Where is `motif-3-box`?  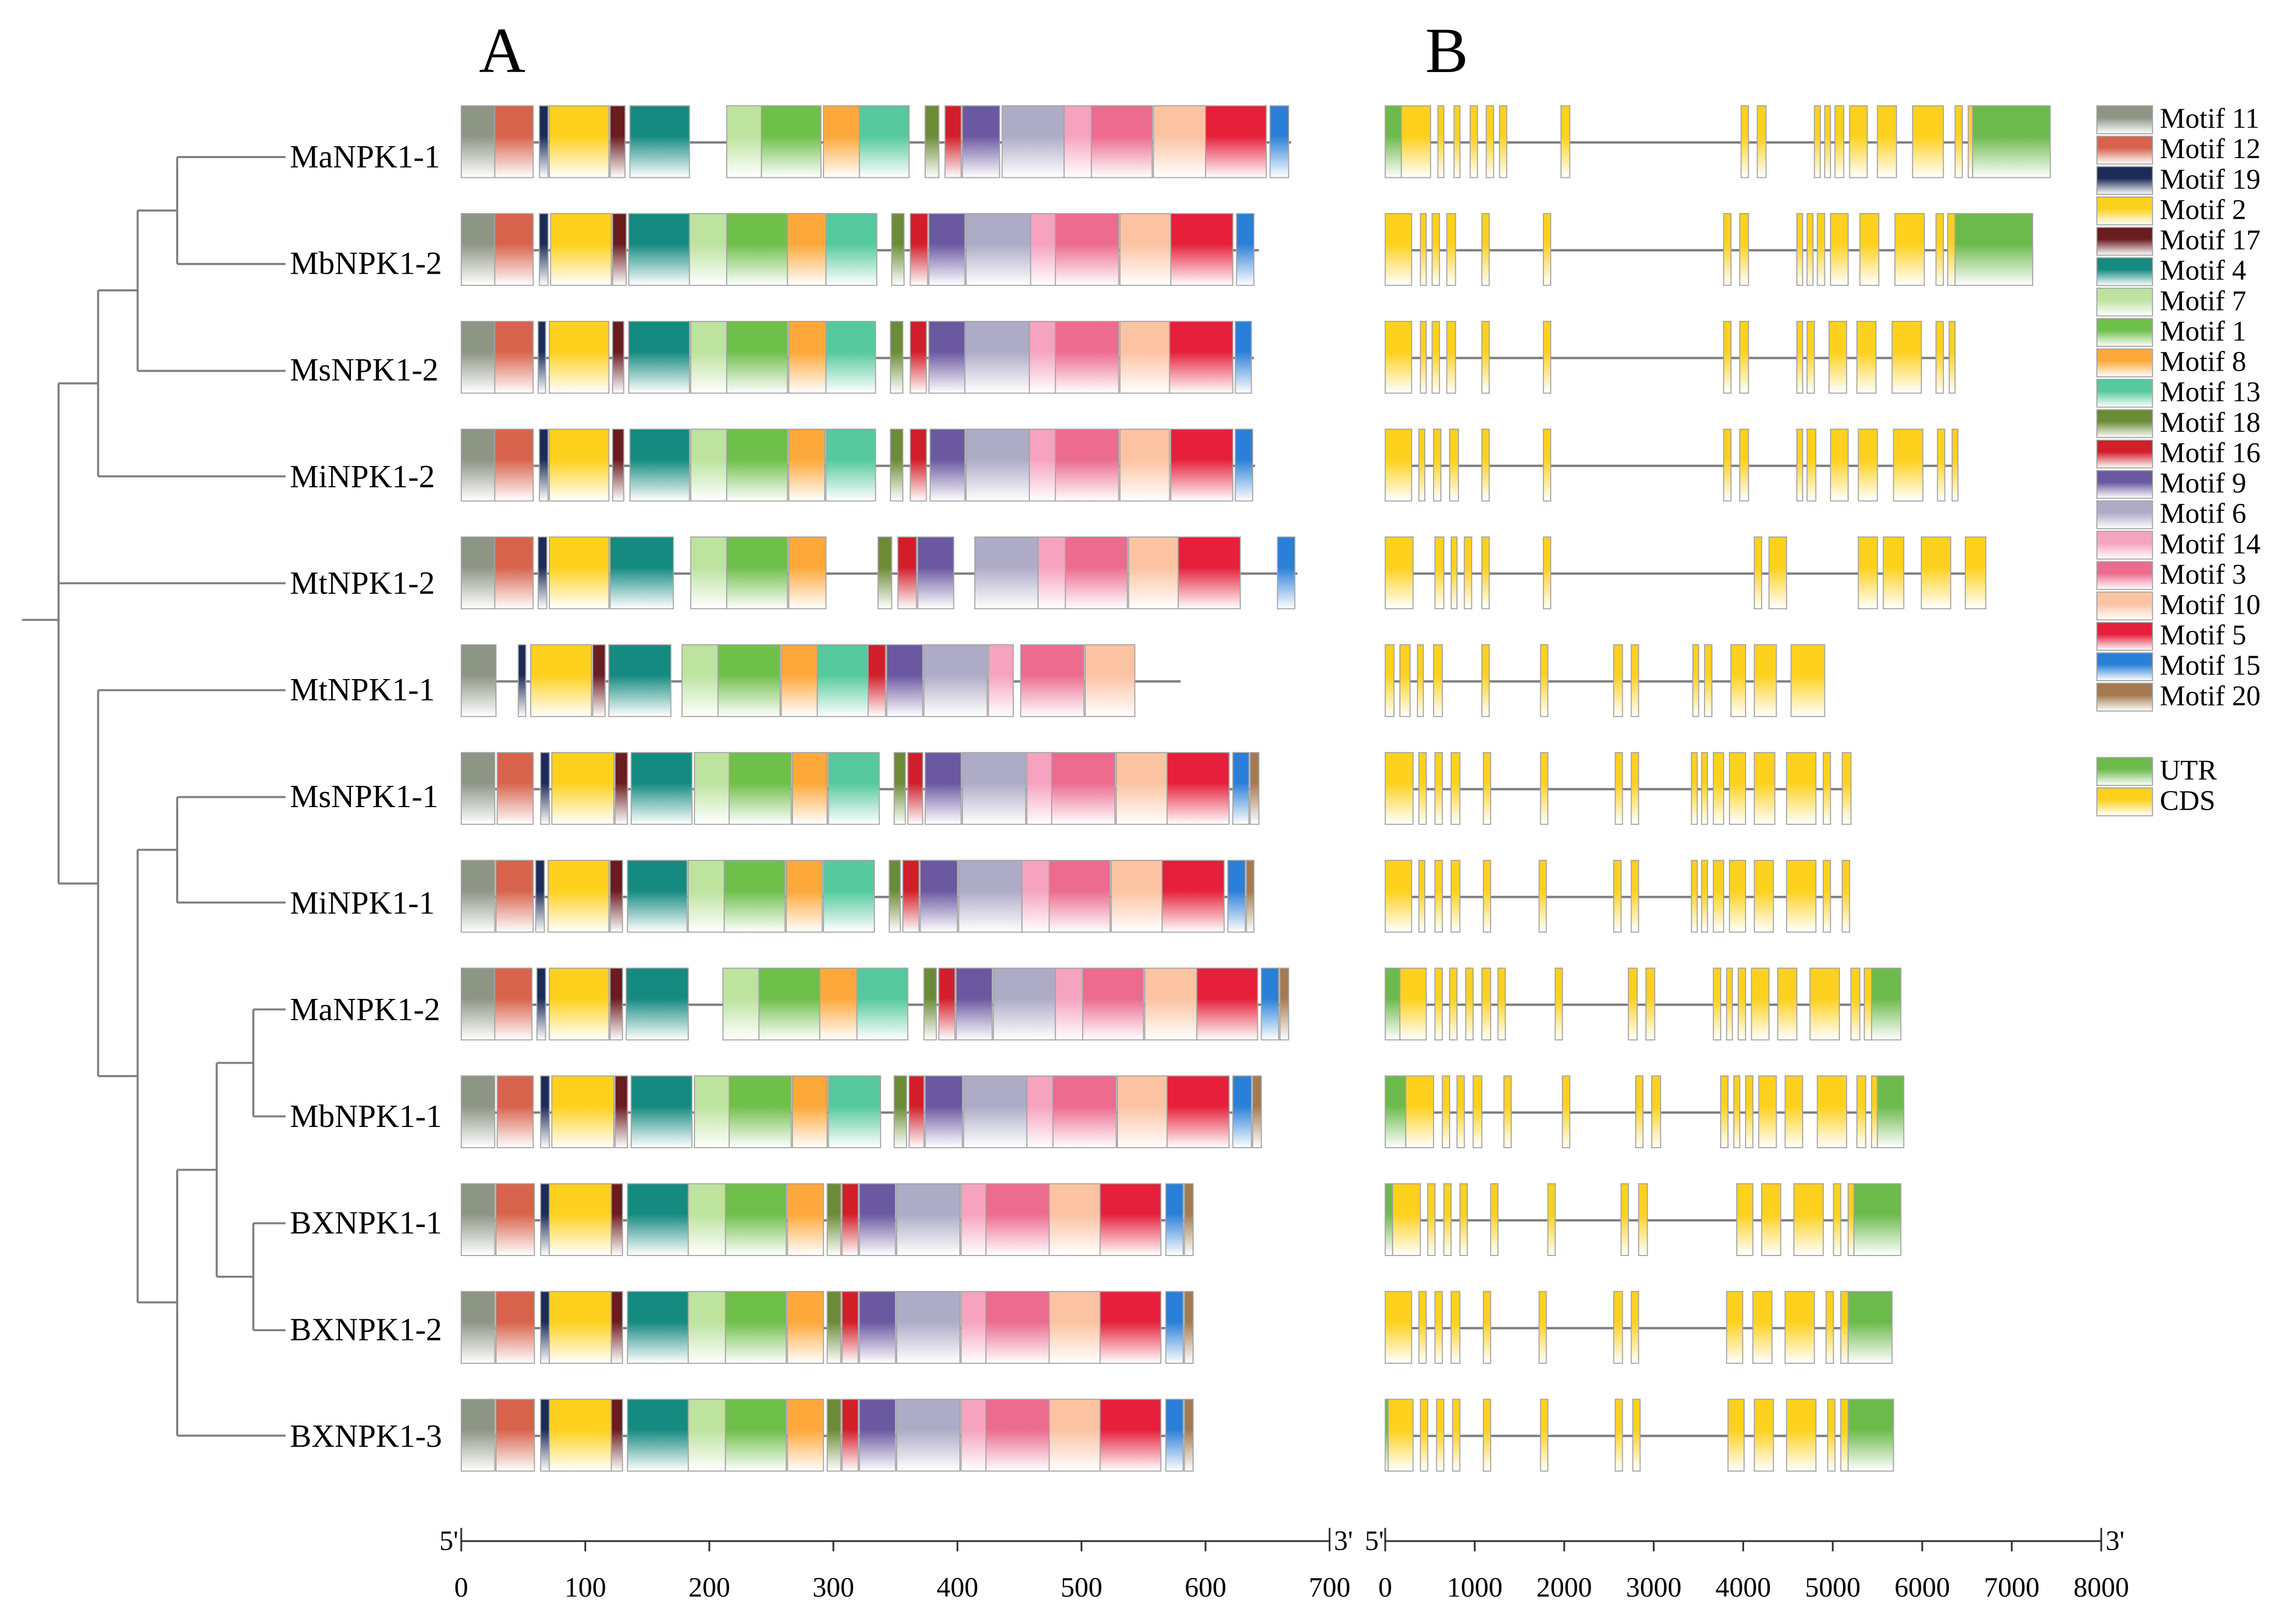
motif-3-box is located at coordinates (1121, 142).